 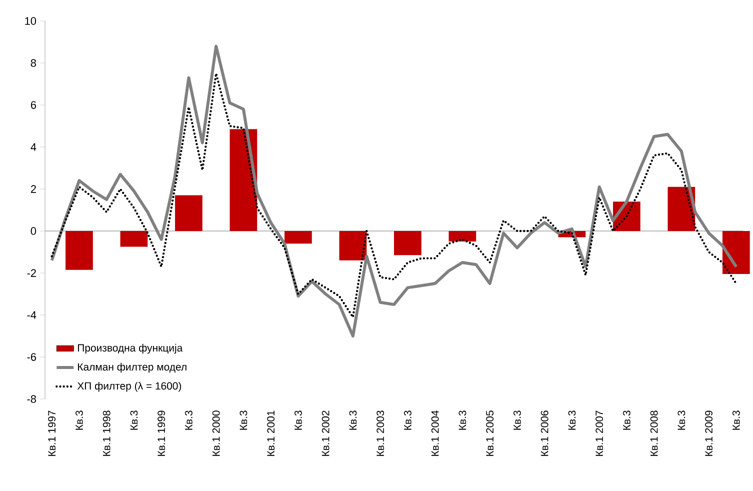 What do you see at coordinates (31, 357) in the screenshot?
I see `y-tick-label: -6` at bounding box center [31, 357].